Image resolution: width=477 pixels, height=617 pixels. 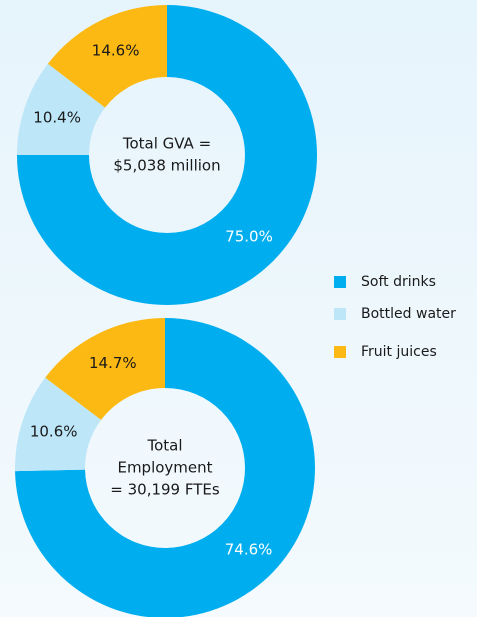 What do you see at coordinates (398, 282) in the screenshot?
I see `legend-label: Soft drinks` at bounding box center [398, 282].